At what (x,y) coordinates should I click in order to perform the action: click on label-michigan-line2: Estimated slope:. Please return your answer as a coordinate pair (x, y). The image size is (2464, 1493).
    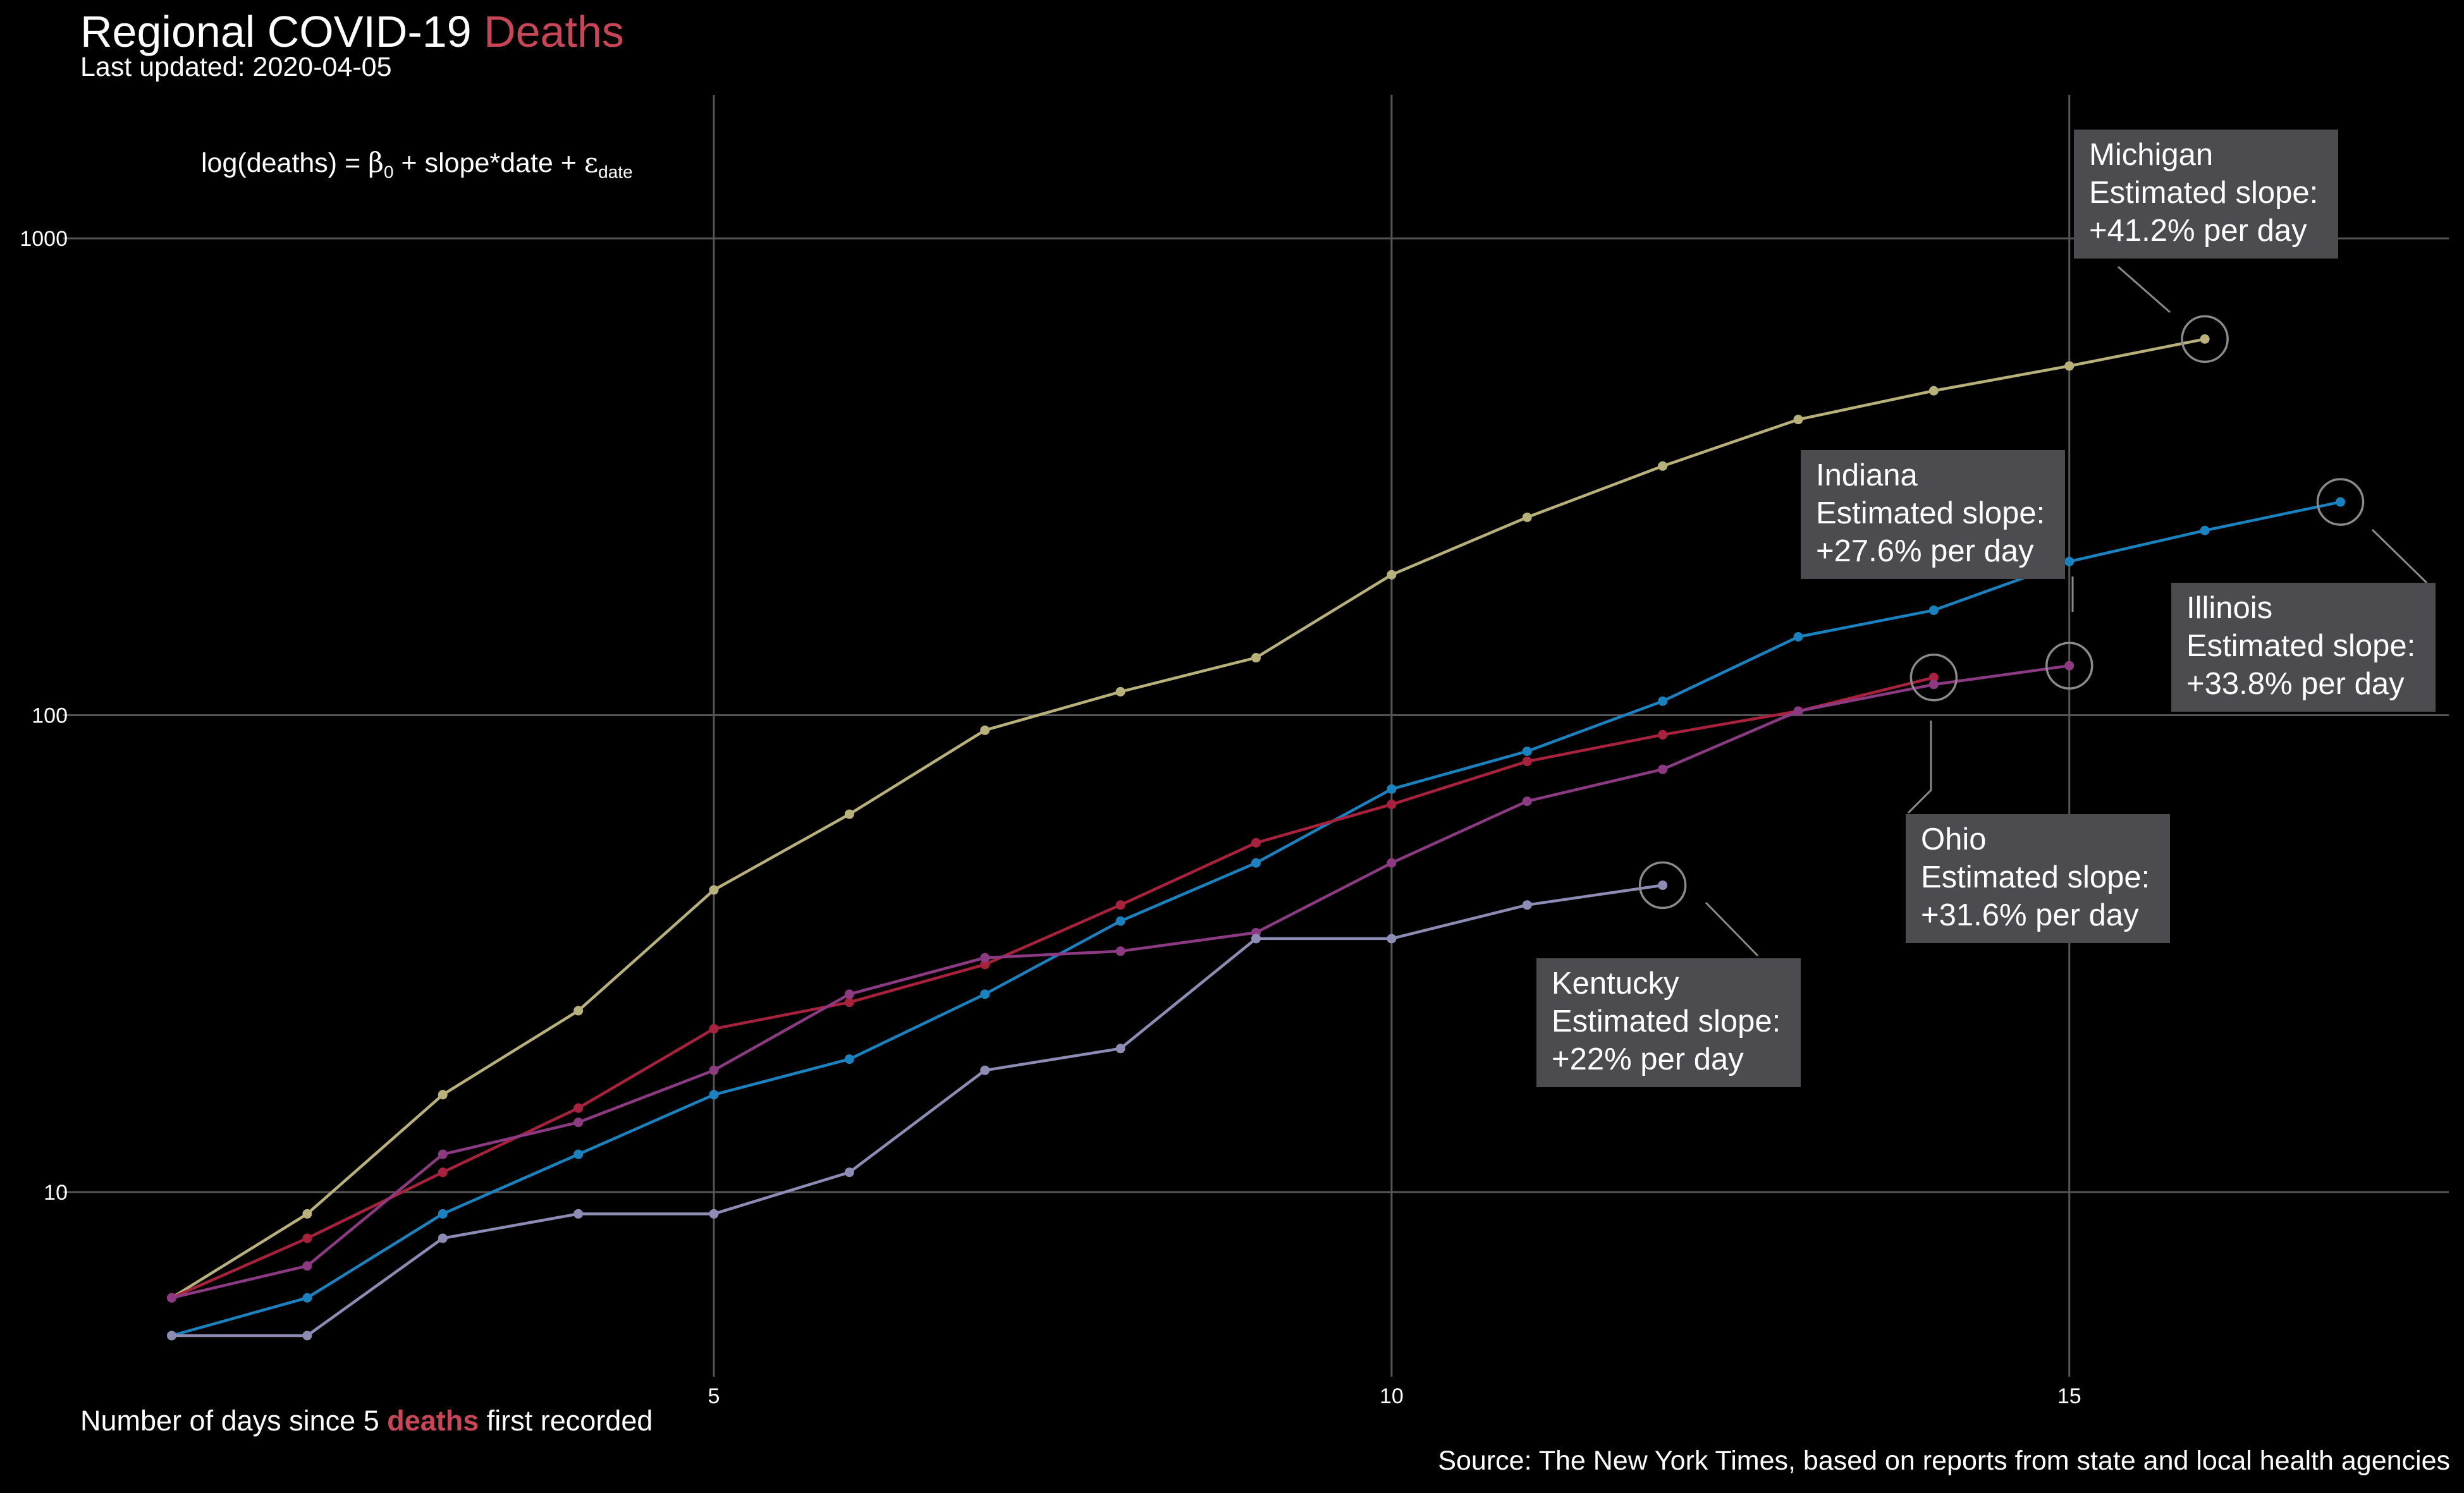
    Looking at the image, I should click on (2204, 193).